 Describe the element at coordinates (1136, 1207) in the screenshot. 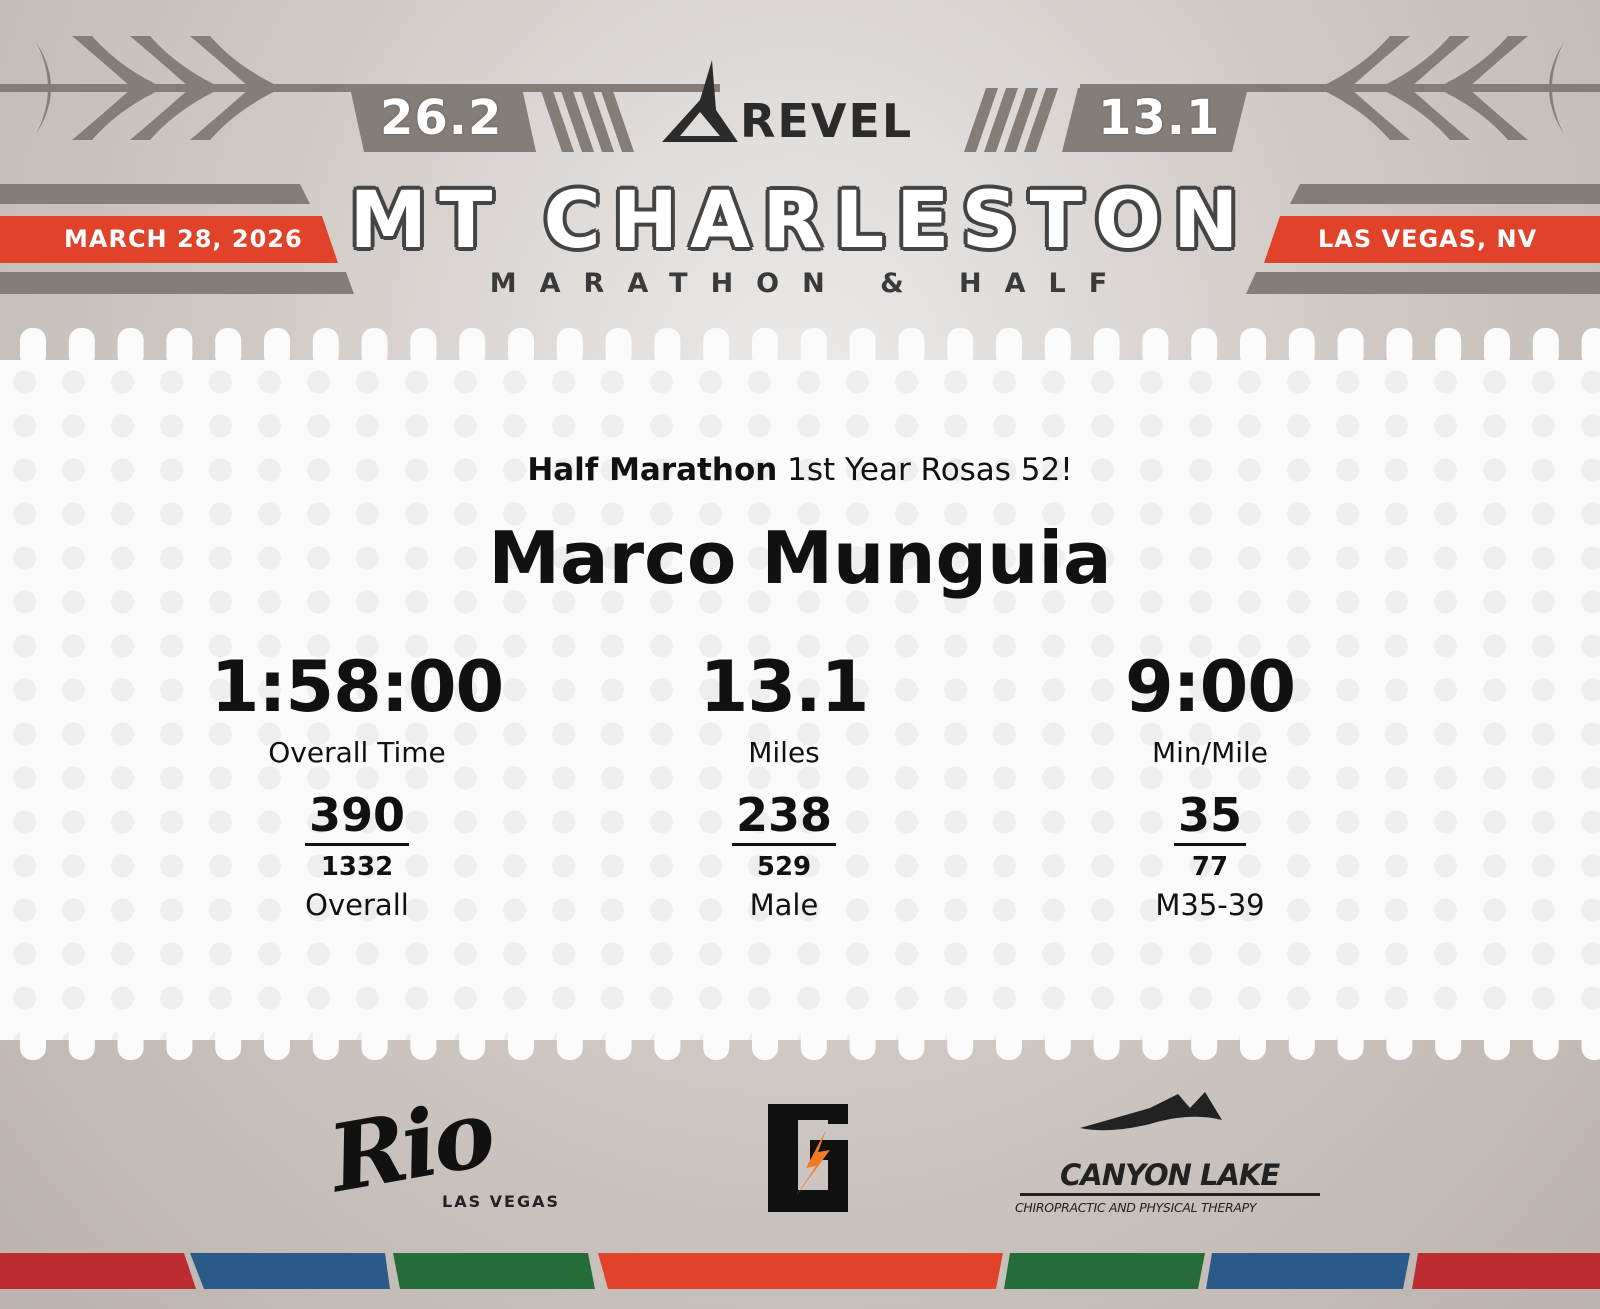

I see `canyon-lake-sub: CHIROPRACTIC AND PHYSICAL THERAPY` at that location.